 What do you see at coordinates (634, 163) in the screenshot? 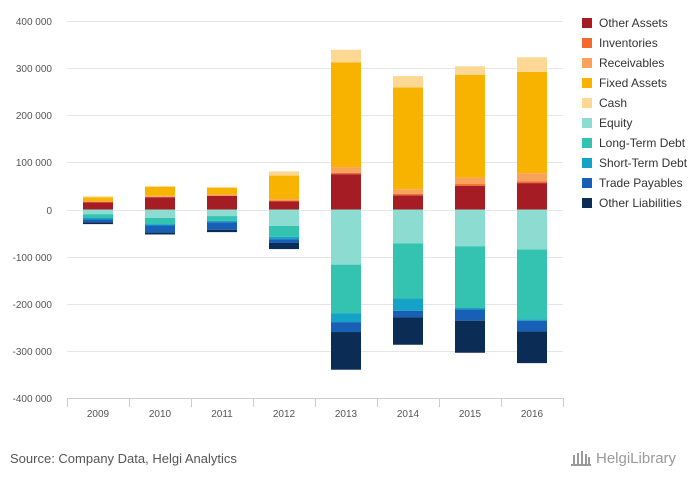
I see `legend-item: Short-Term Debt` at bounding box center [634, 163].